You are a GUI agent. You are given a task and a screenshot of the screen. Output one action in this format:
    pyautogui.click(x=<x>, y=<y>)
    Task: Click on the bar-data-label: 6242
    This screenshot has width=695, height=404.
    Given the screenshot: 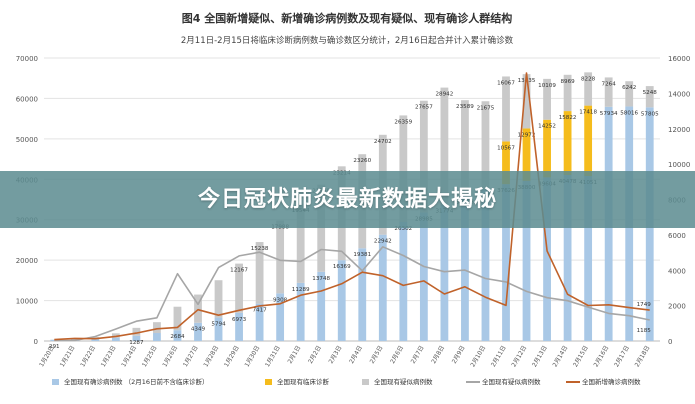 What is the action you would take?
    pyautogui.click(x=629, y=88)
    